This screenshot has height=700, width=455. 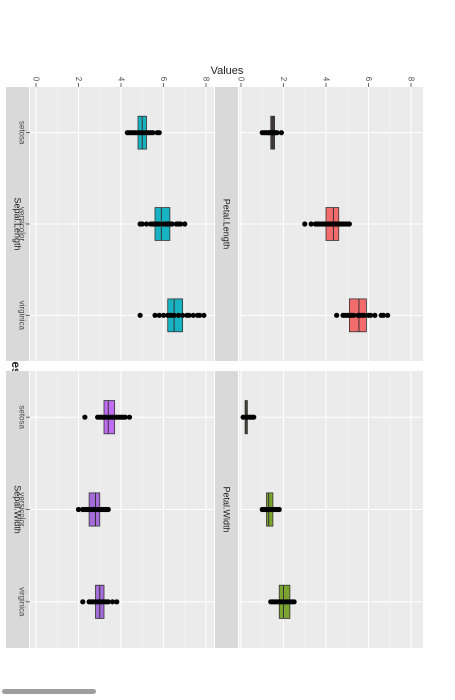 I want to click on facet-strip-label: Sepal.Length, so click(x=18, y=223).